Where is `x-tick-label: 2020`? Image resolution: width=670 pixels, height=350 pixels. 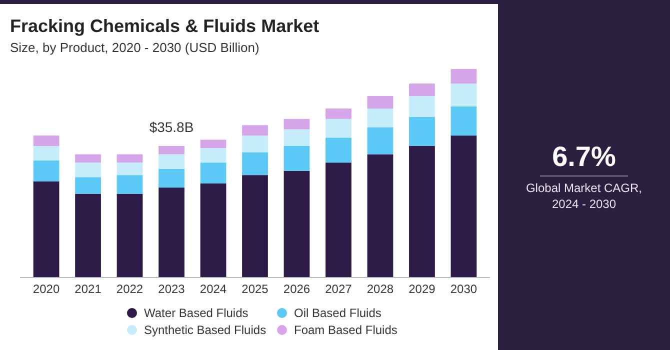 x-tick-label: 2020 is located at coordinates (46, 289).